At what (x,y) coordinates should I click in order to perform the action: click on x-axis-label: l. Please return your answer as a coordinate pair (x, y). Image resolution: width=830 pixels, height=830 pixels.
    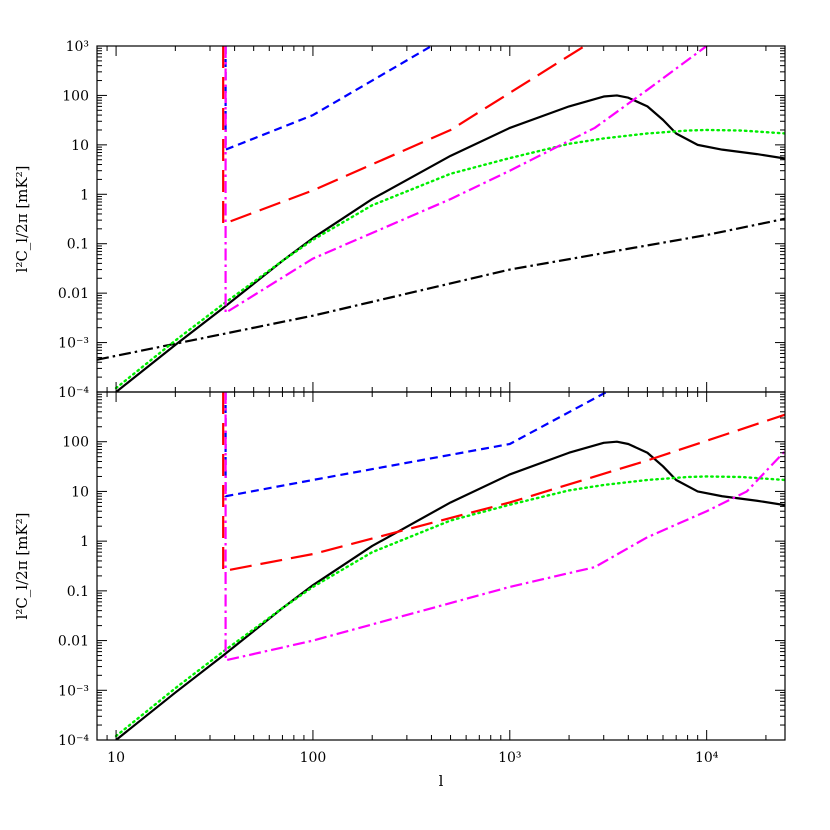
    Looking at the image, I should click on (441, 781).